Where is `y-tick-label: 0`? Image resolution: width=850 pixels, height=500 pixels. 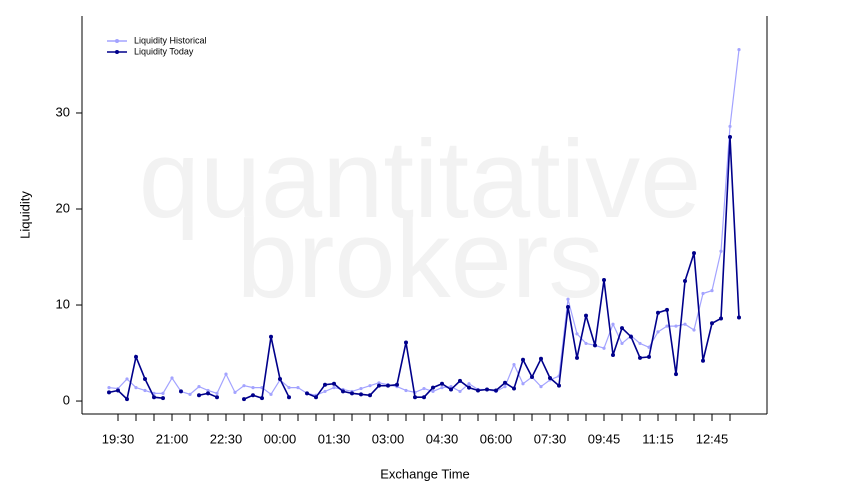
y-tick-label: 0 is located at coordinates (66, 399).